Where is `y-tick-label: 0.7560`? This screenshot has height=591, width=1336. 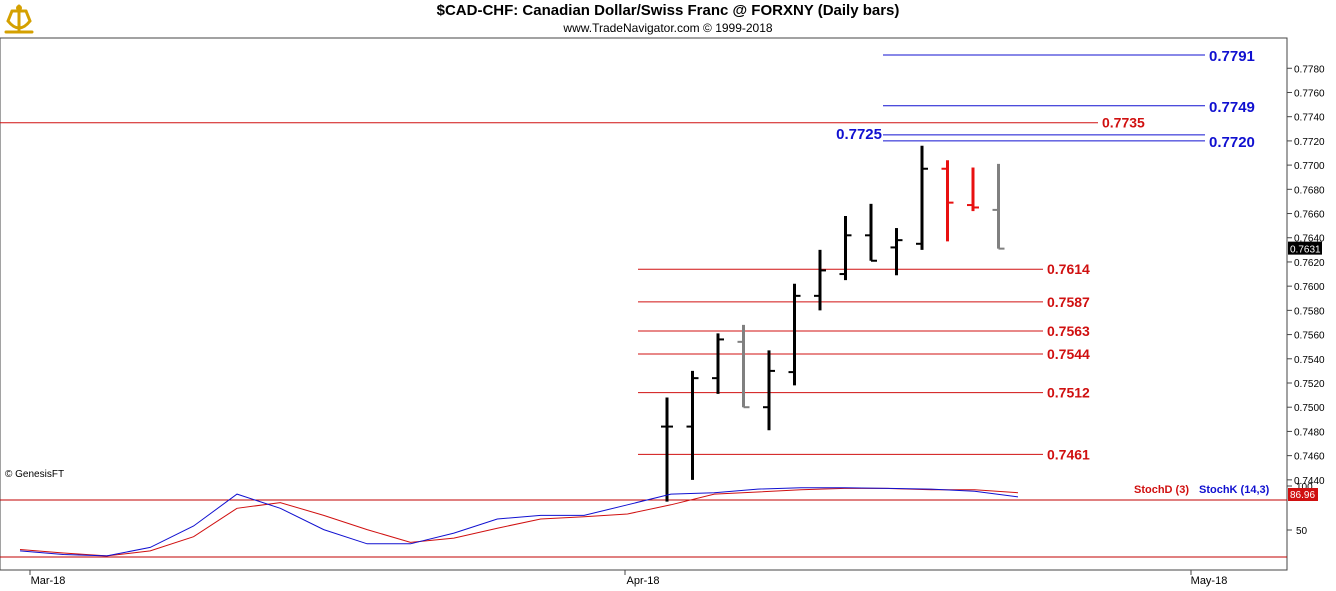
y-tick-label: 0.7560 is located at coordinates (1309, 336).